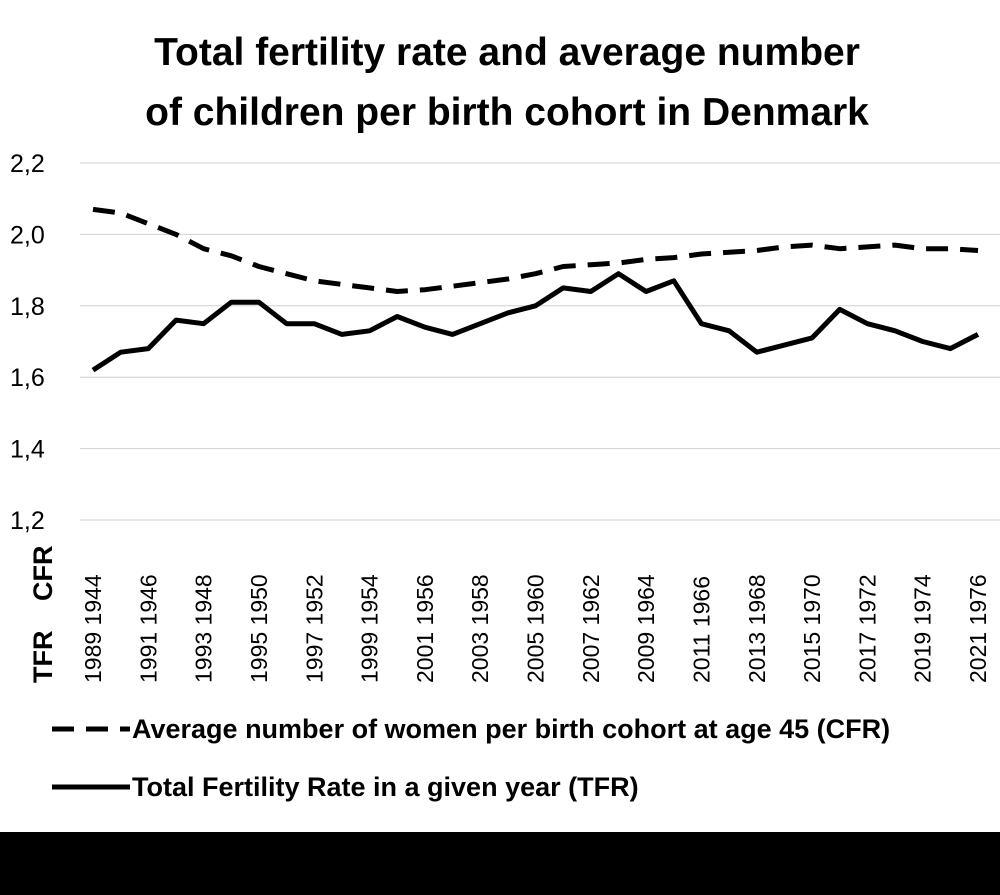  What do you see at coordinates (535, 250) in the screenshot?
I see `cfr-series-line` at bounding box center [535, 250].